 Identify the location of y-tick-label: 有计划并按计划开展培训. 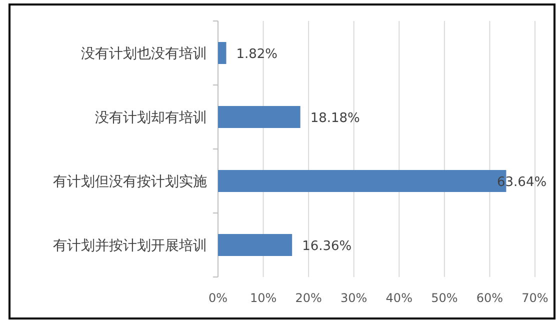
(130, 246).